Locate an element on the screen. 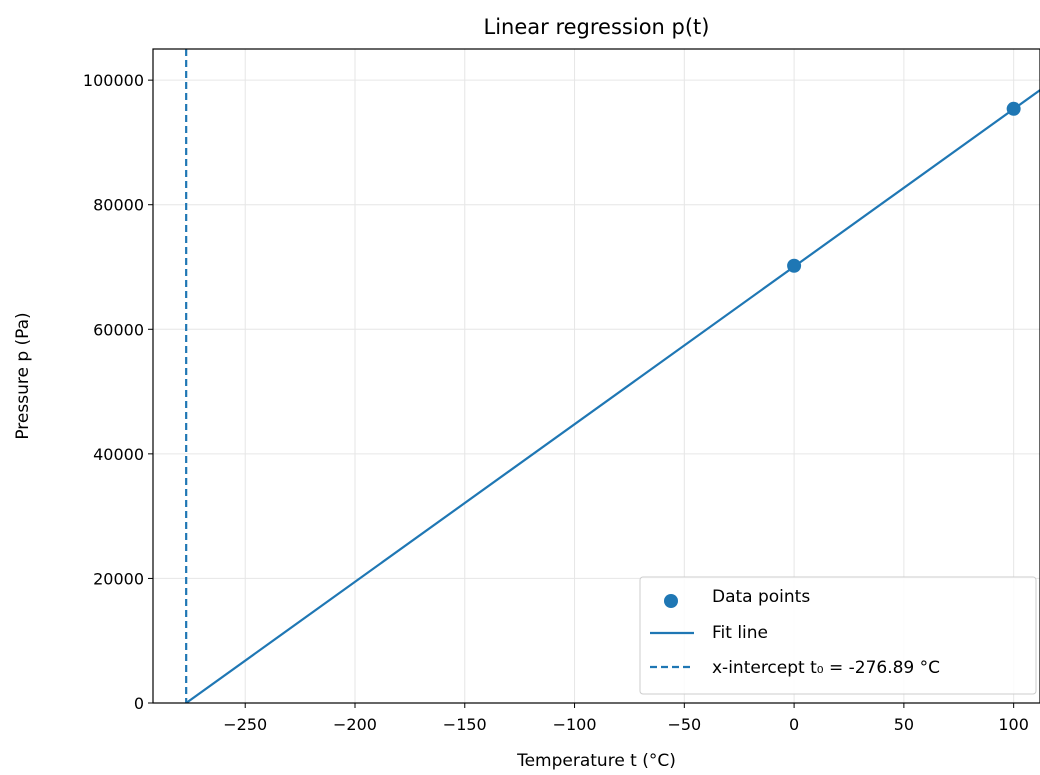  legend-label-x-intercept: x-intercept t₀ = -276.89 °C is located at coordinates (826, 668).